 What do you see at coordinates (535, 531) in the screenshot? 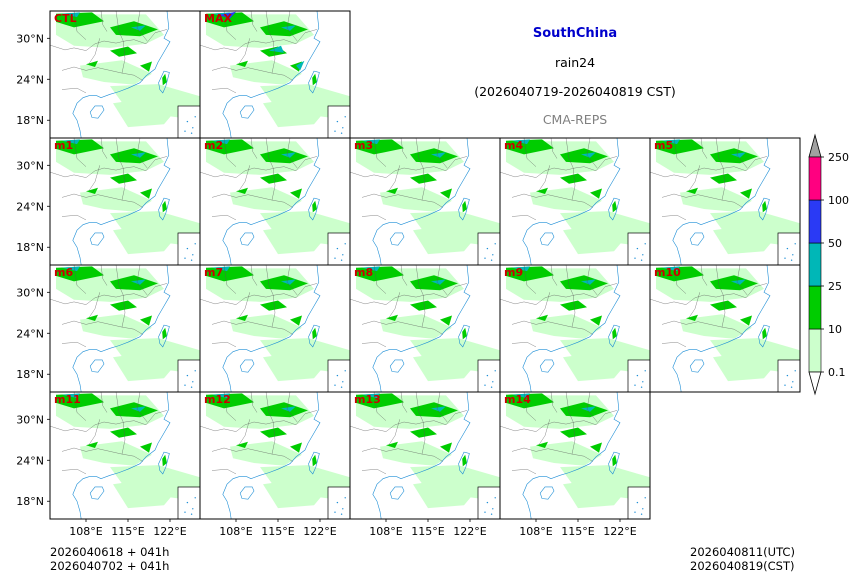
I see `x-tick-label: 108°E` at bounding box center [535, 531].